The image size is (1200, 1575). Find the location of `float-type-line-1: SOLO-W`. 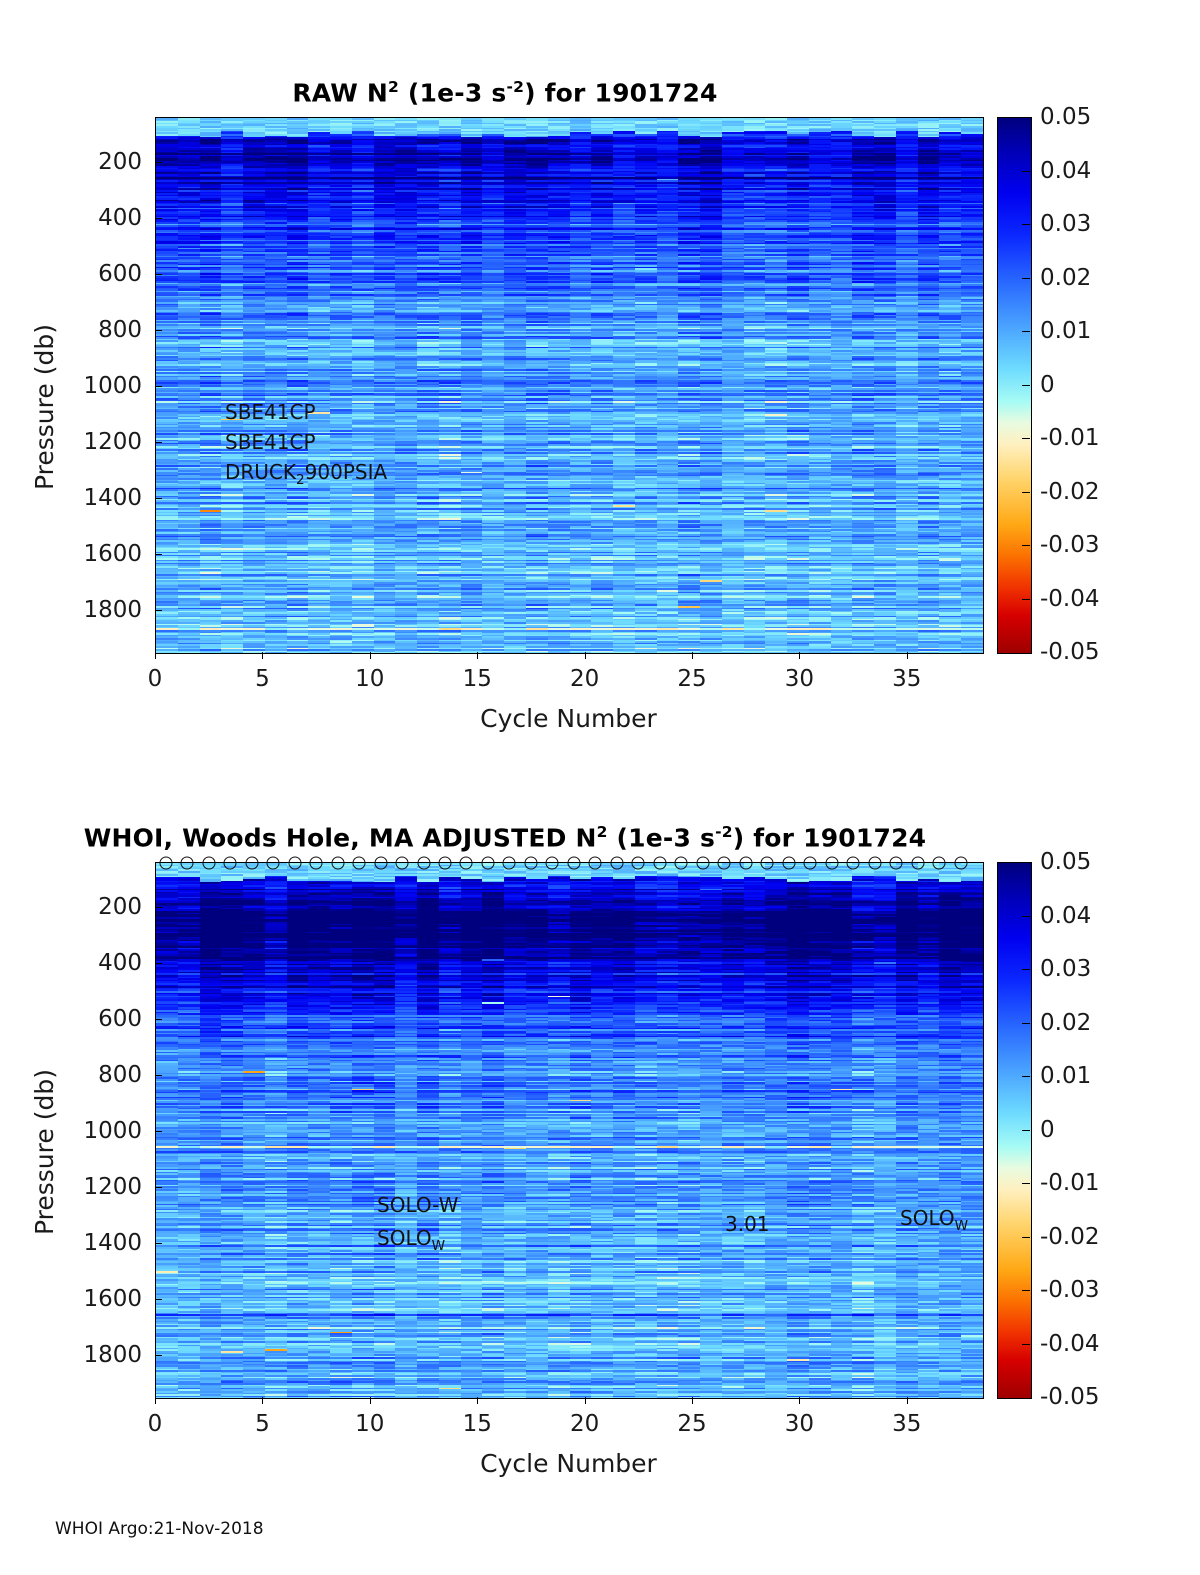

float-type-line-1: SOLO-W is located at coordinates (417, 1205).